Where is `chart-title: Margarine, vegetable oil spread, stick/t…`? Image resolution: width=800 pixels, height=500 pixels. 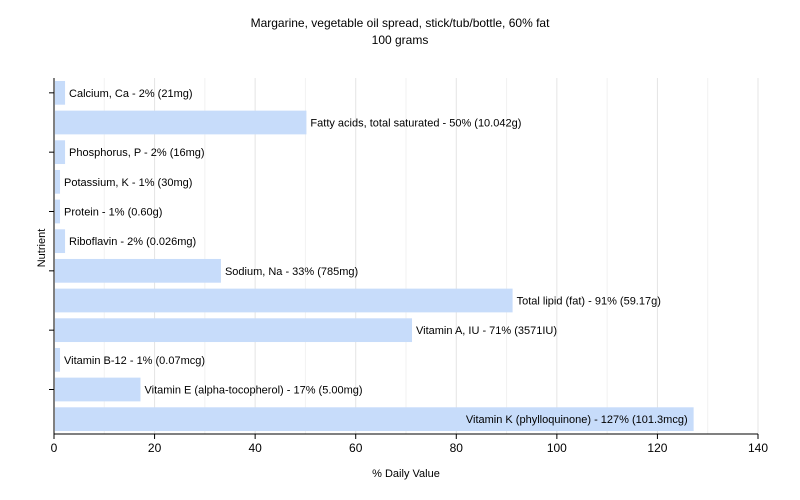
chart-title: Margarine, vegetable oil spread, stick/t… is located at coordinates (401, 23).